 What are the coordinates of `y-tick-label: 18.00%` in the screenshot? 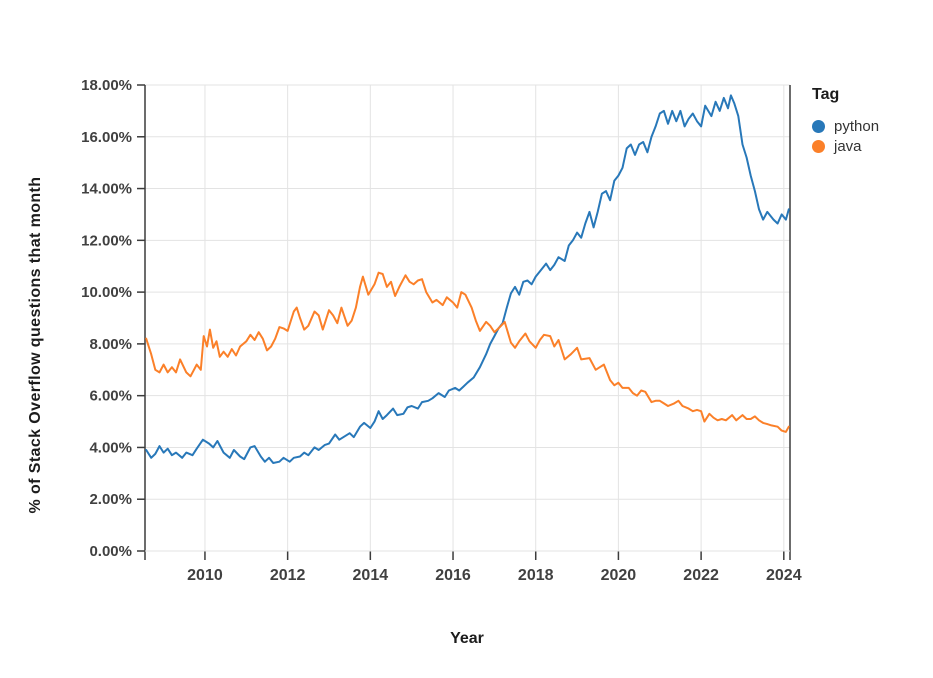 It's located at (106, 85).